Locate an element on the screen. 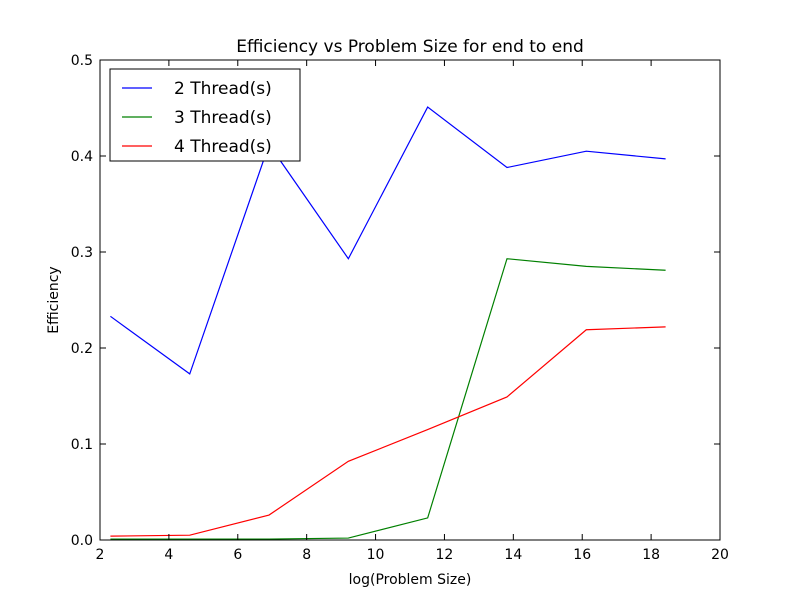  y-tick-label: 0.0 is located at coordinates (82, 541).